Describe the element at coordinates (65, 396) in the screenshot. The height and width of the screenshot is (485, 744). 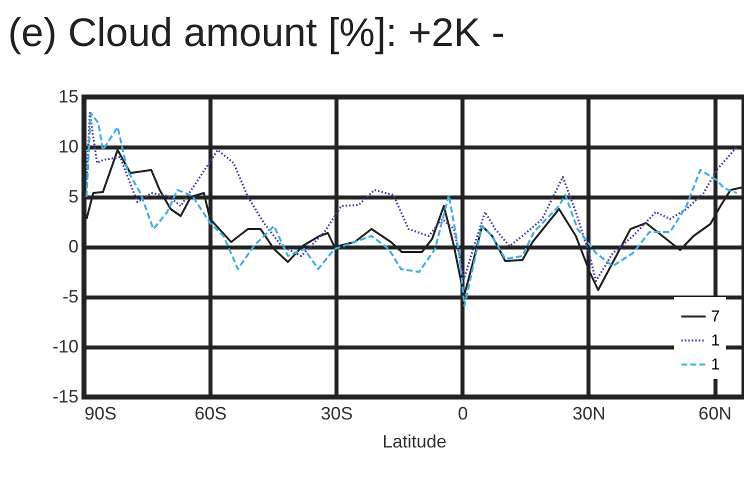
I see `y-tick-label: -15` at that location.